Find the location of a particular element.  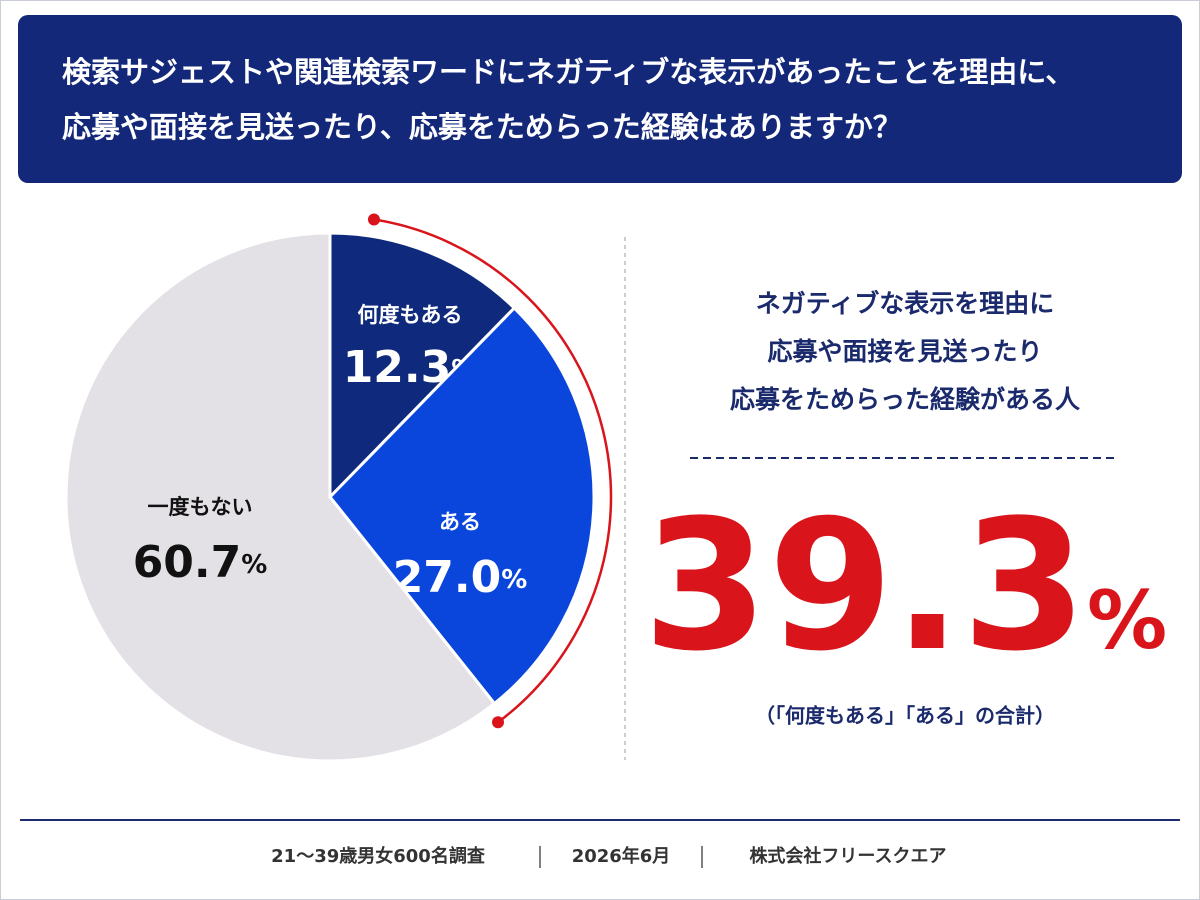

title-line: 検索サジェストや関連検索ワードにネガティブな表示があったことを理由に、 is located at coordinates (568, 72).